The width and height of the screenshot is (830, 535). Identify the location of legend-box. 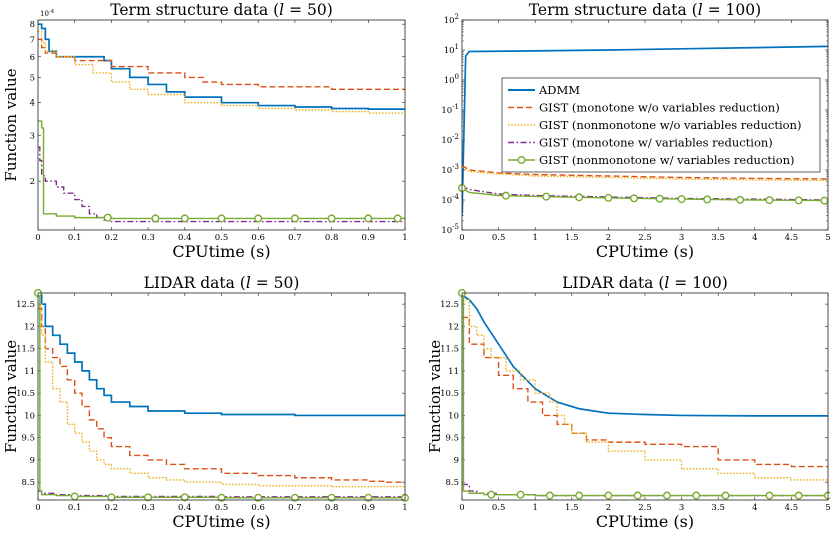
(661, 125).